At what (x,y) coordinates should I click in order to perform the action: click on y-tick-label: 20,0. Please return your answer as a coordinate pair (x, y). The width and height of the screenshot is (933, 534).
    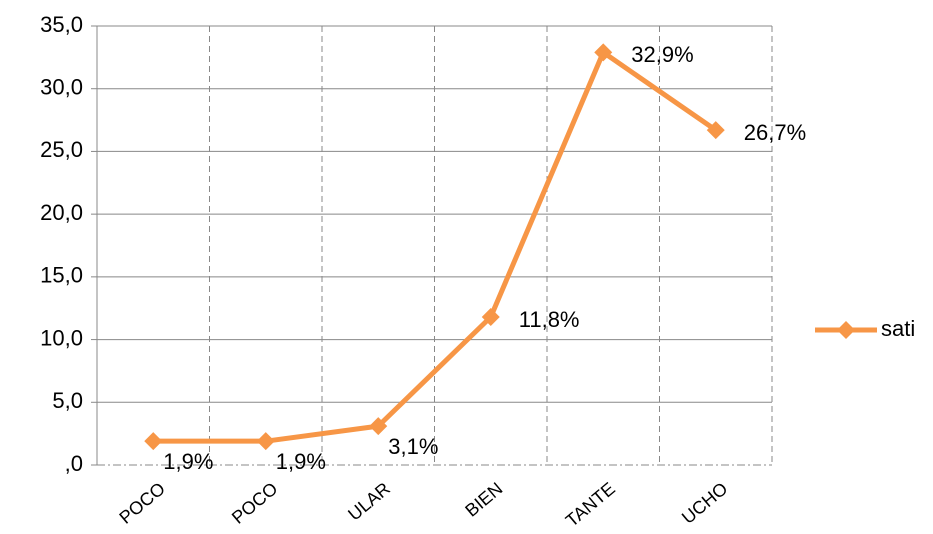
    Looking at the image, I should click on (61, 212).